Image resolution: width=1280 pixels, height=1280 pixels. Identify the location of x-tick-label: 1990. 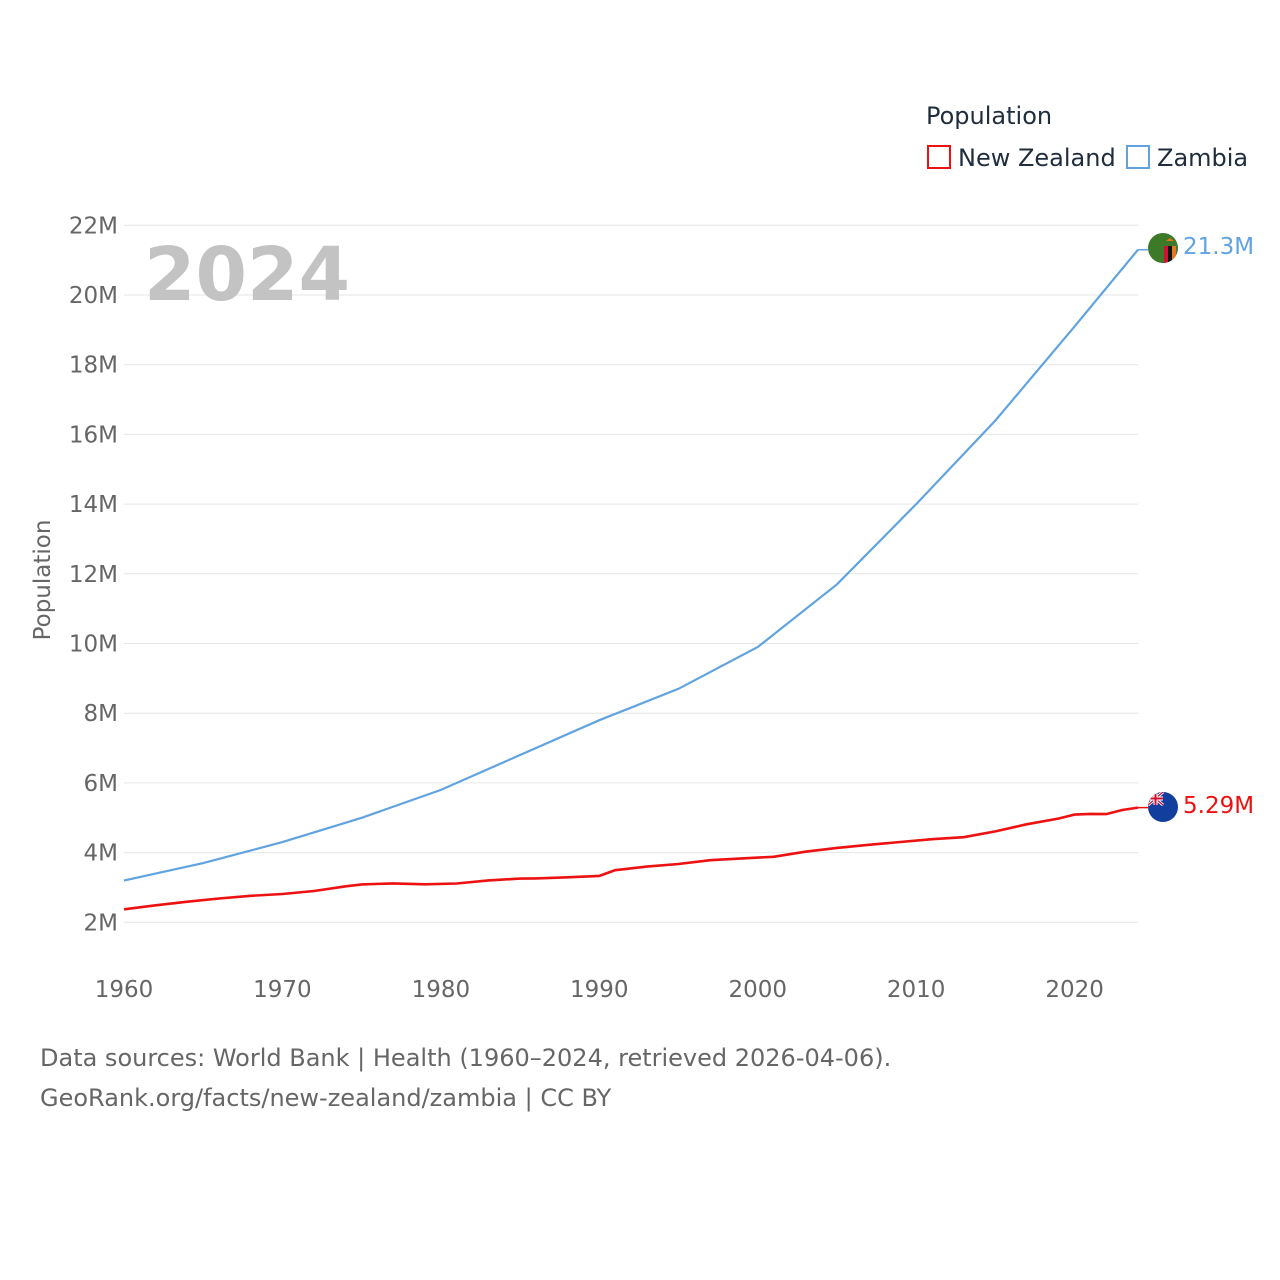
(599, 990).